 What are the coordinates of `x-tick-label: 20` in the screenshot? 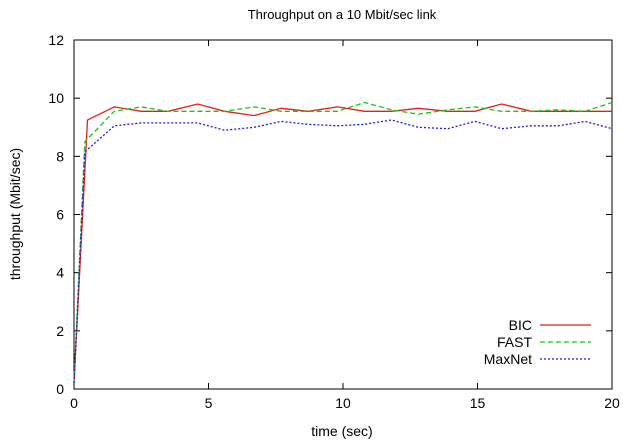 It's located at (612, 403).